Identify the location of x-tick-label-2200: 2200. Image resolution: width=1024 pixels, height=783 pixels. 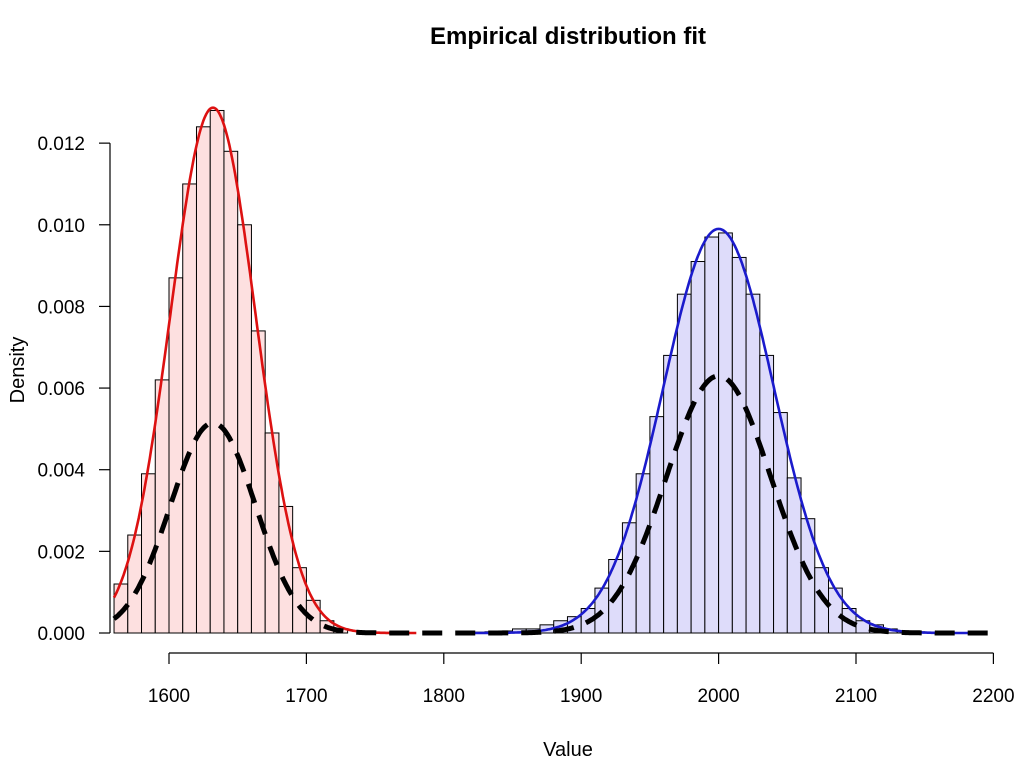
(993, 696).